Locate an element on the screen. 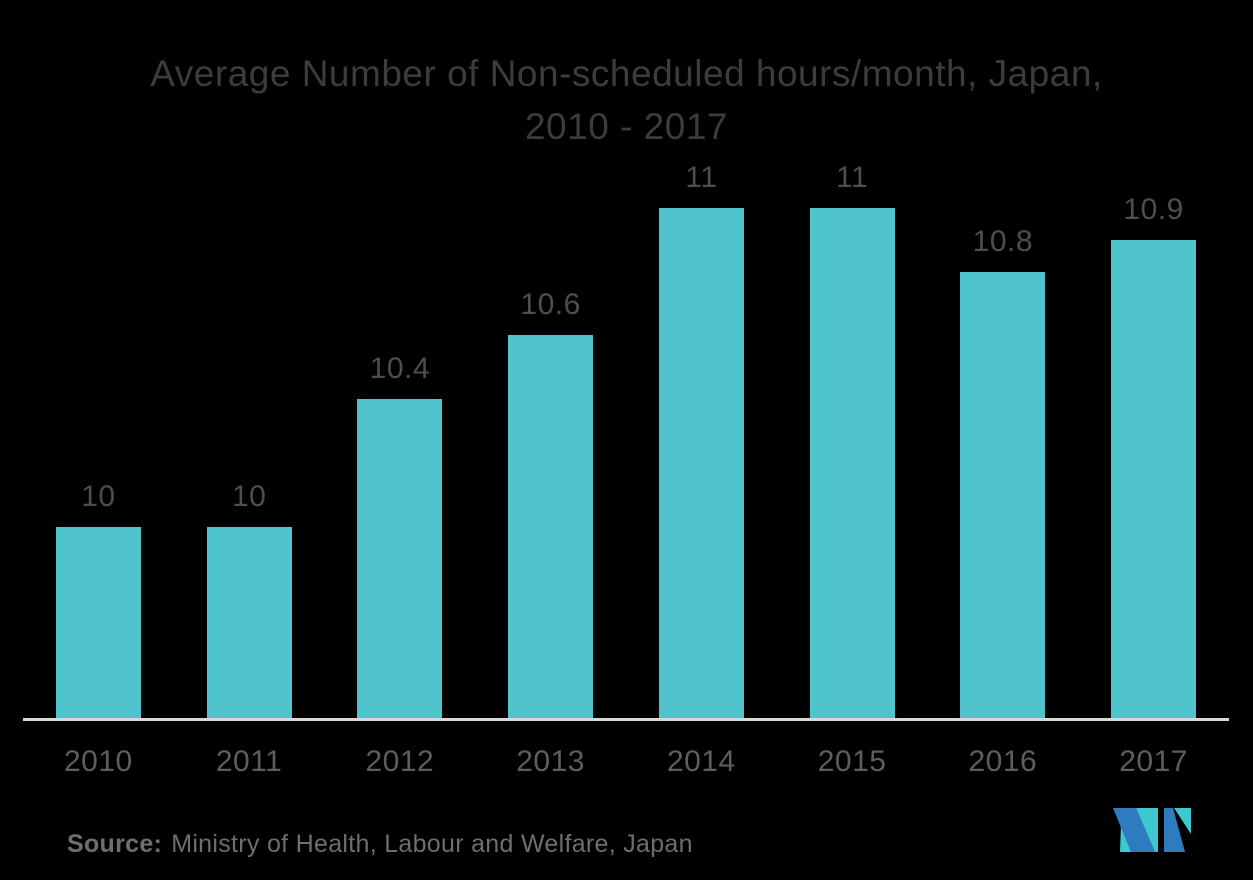 This screenshot has height=880, width=1253. bar-slot-2015: 11 is located at coordinates (852, 439).